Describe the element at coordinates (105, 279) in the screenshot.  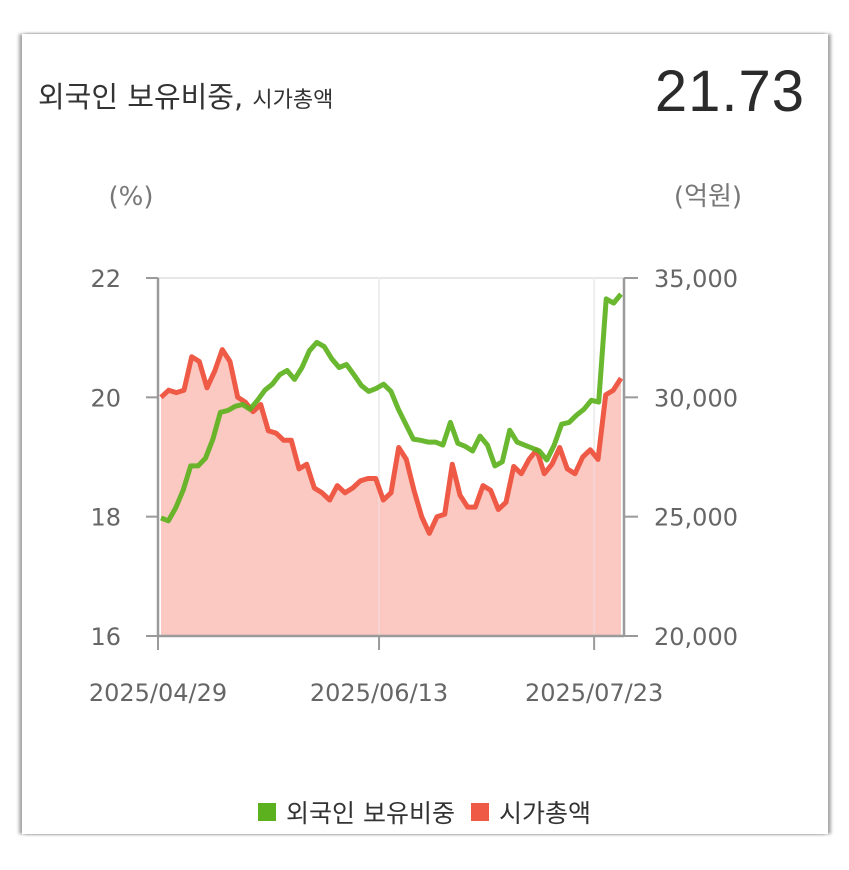
I see `left-tick-label: 22` at that location.